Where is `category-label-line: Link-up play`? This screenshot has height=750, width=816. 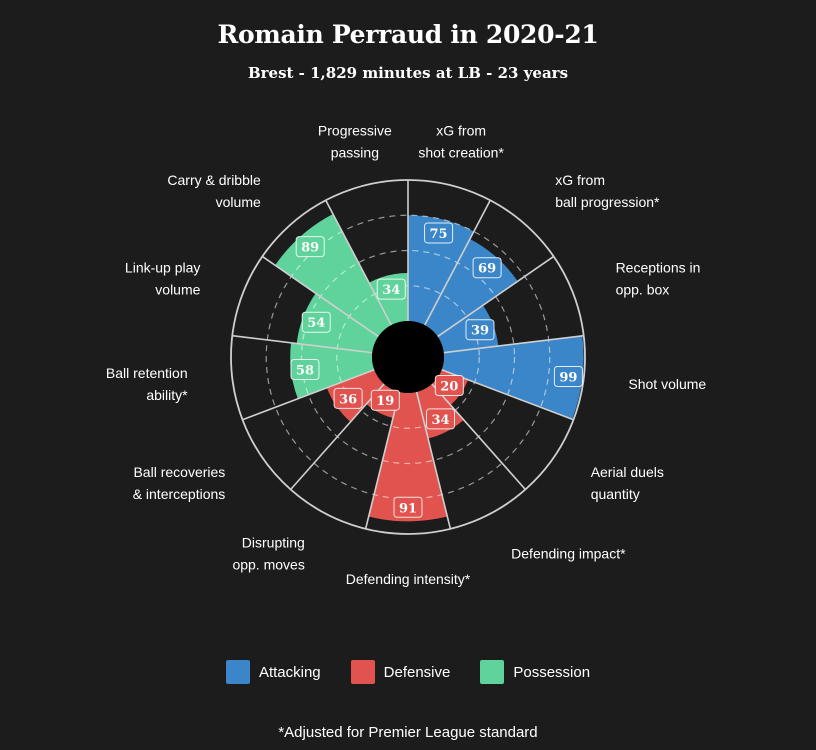 category-label-line: Link-up play is located at coordinates (163, 267).